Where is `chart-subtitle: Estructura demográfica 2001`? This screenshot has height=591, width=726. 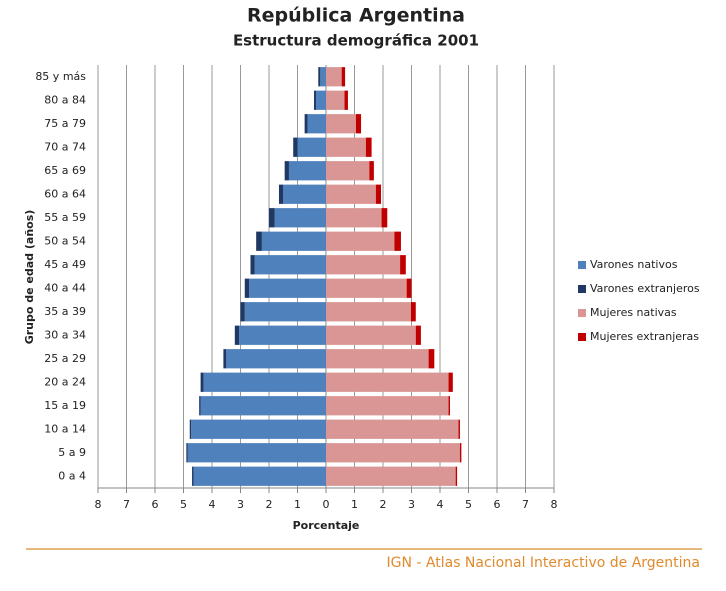
chart-subtitle: Estructura demográfica 2001 is located at coordinates (356, 41).